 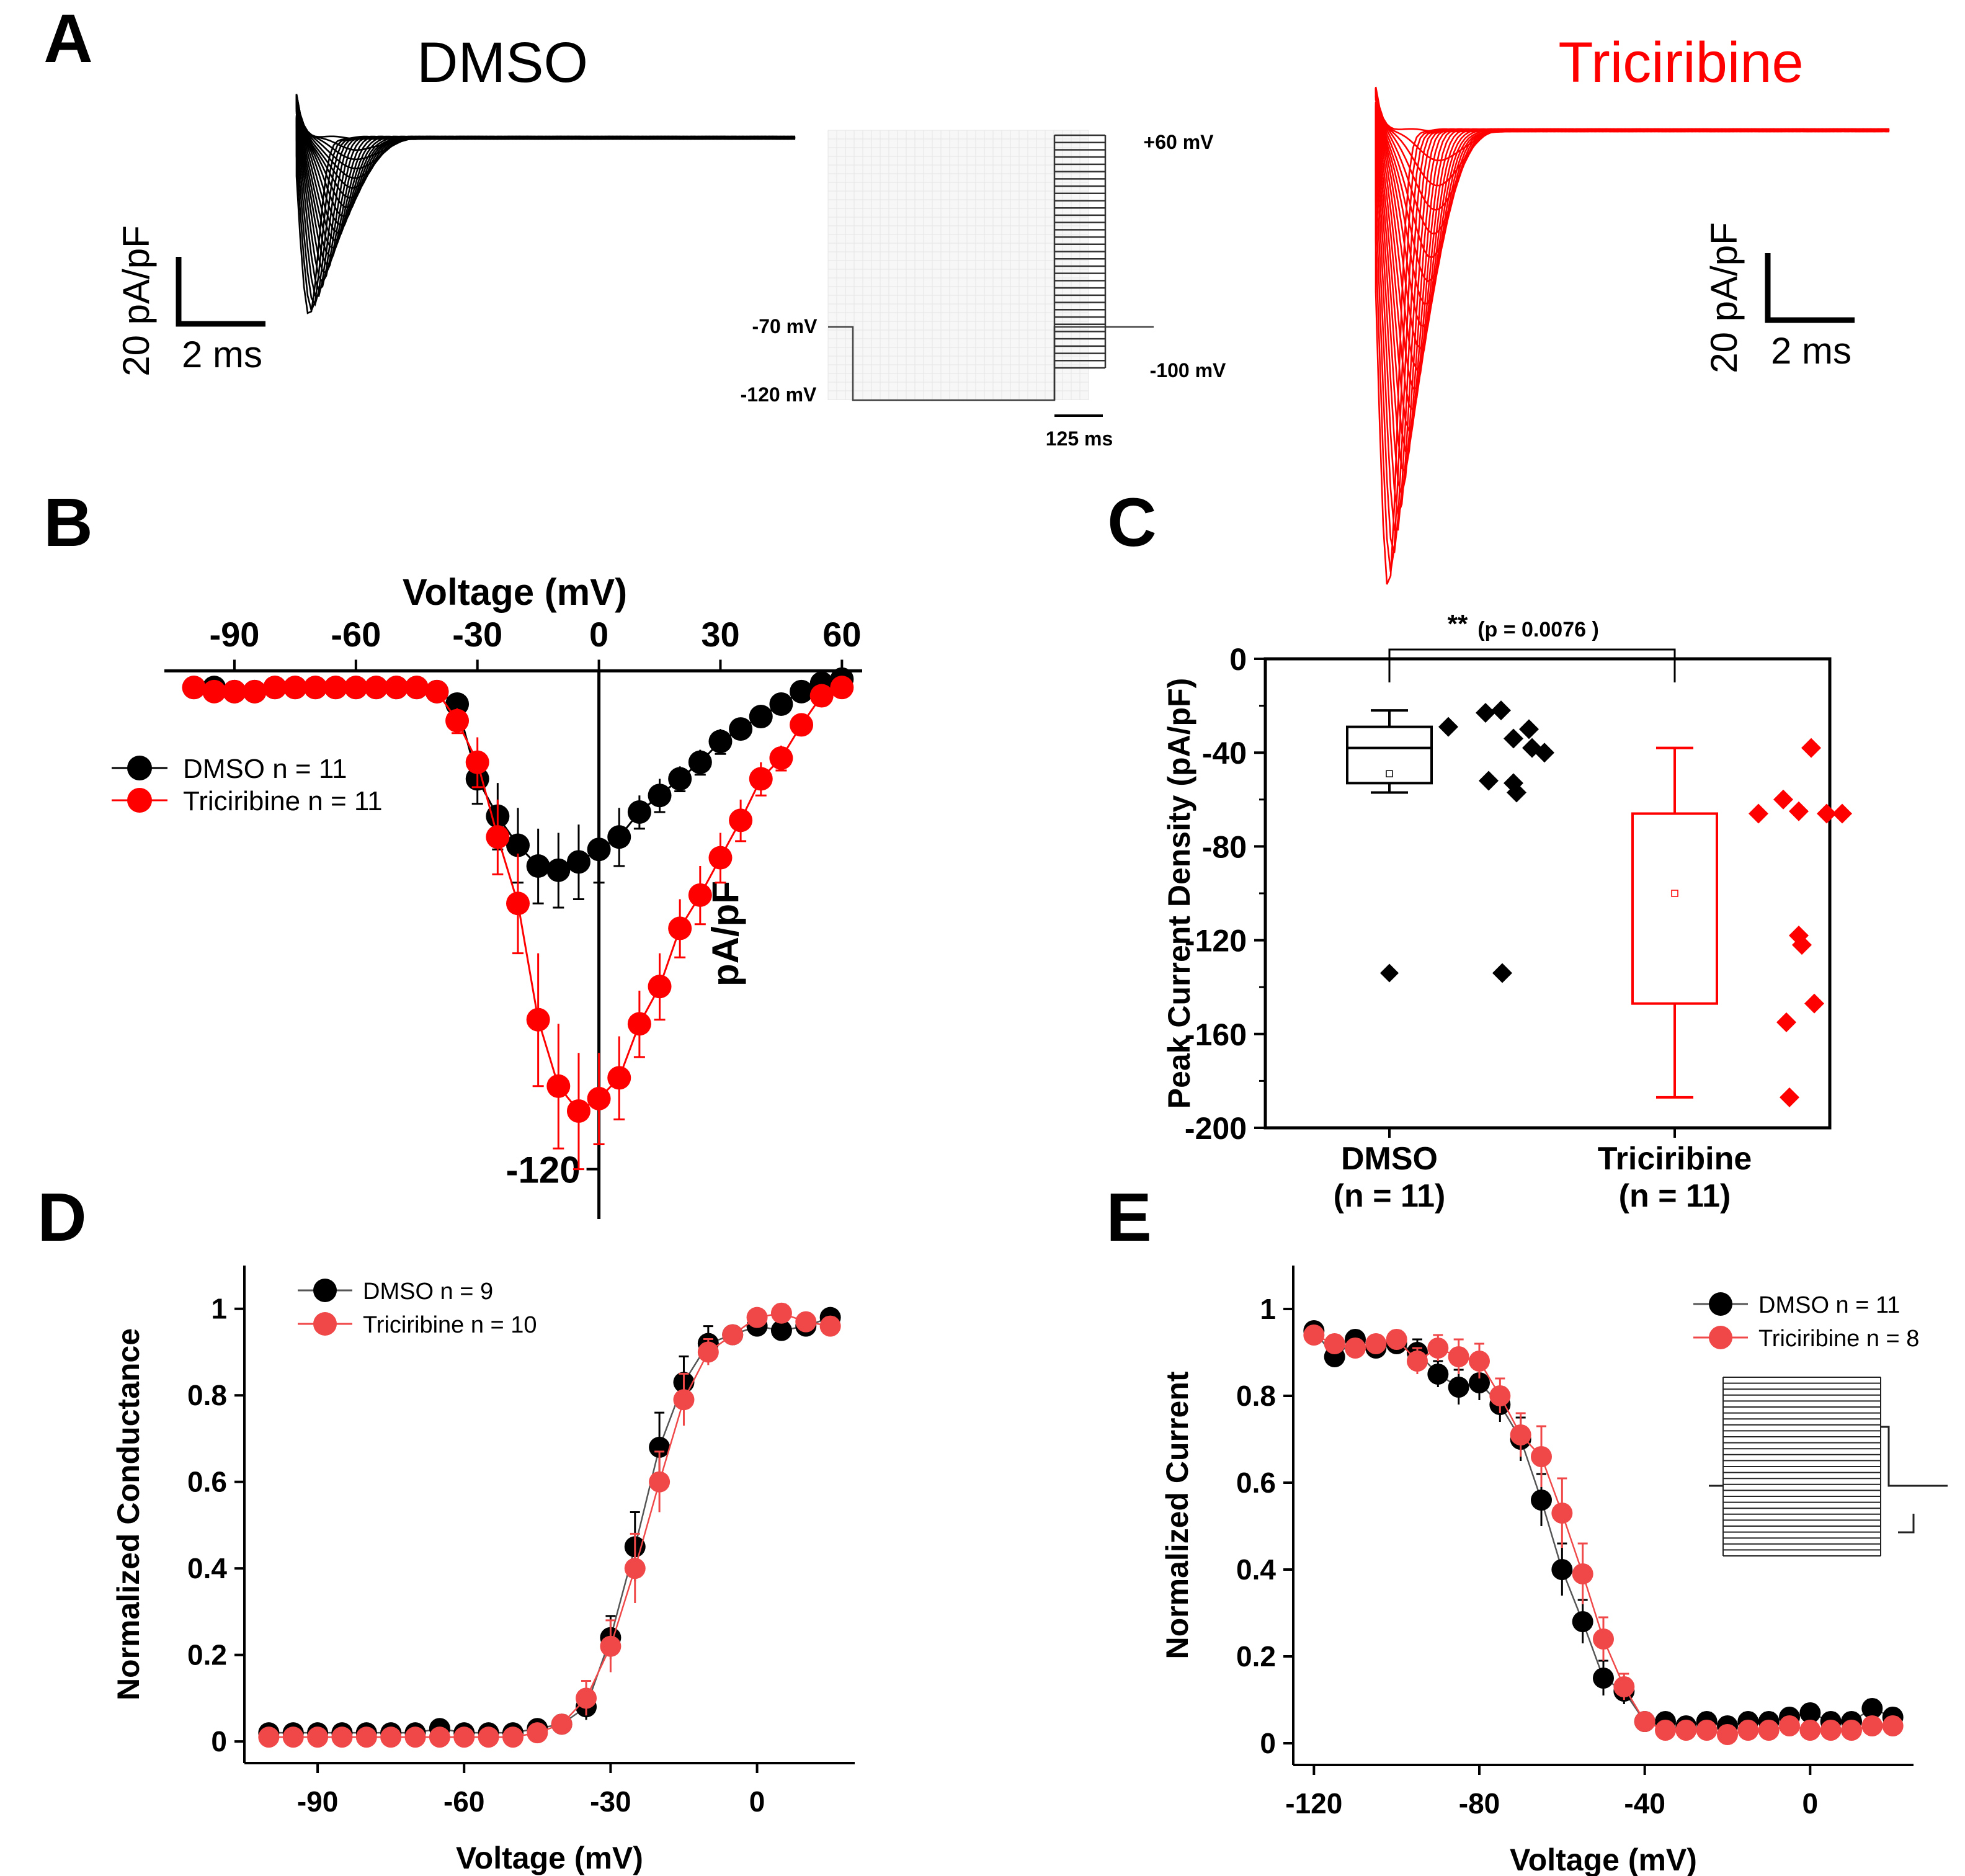 I want to click on y-tick-label: -40, so click(x=1224, y=753).